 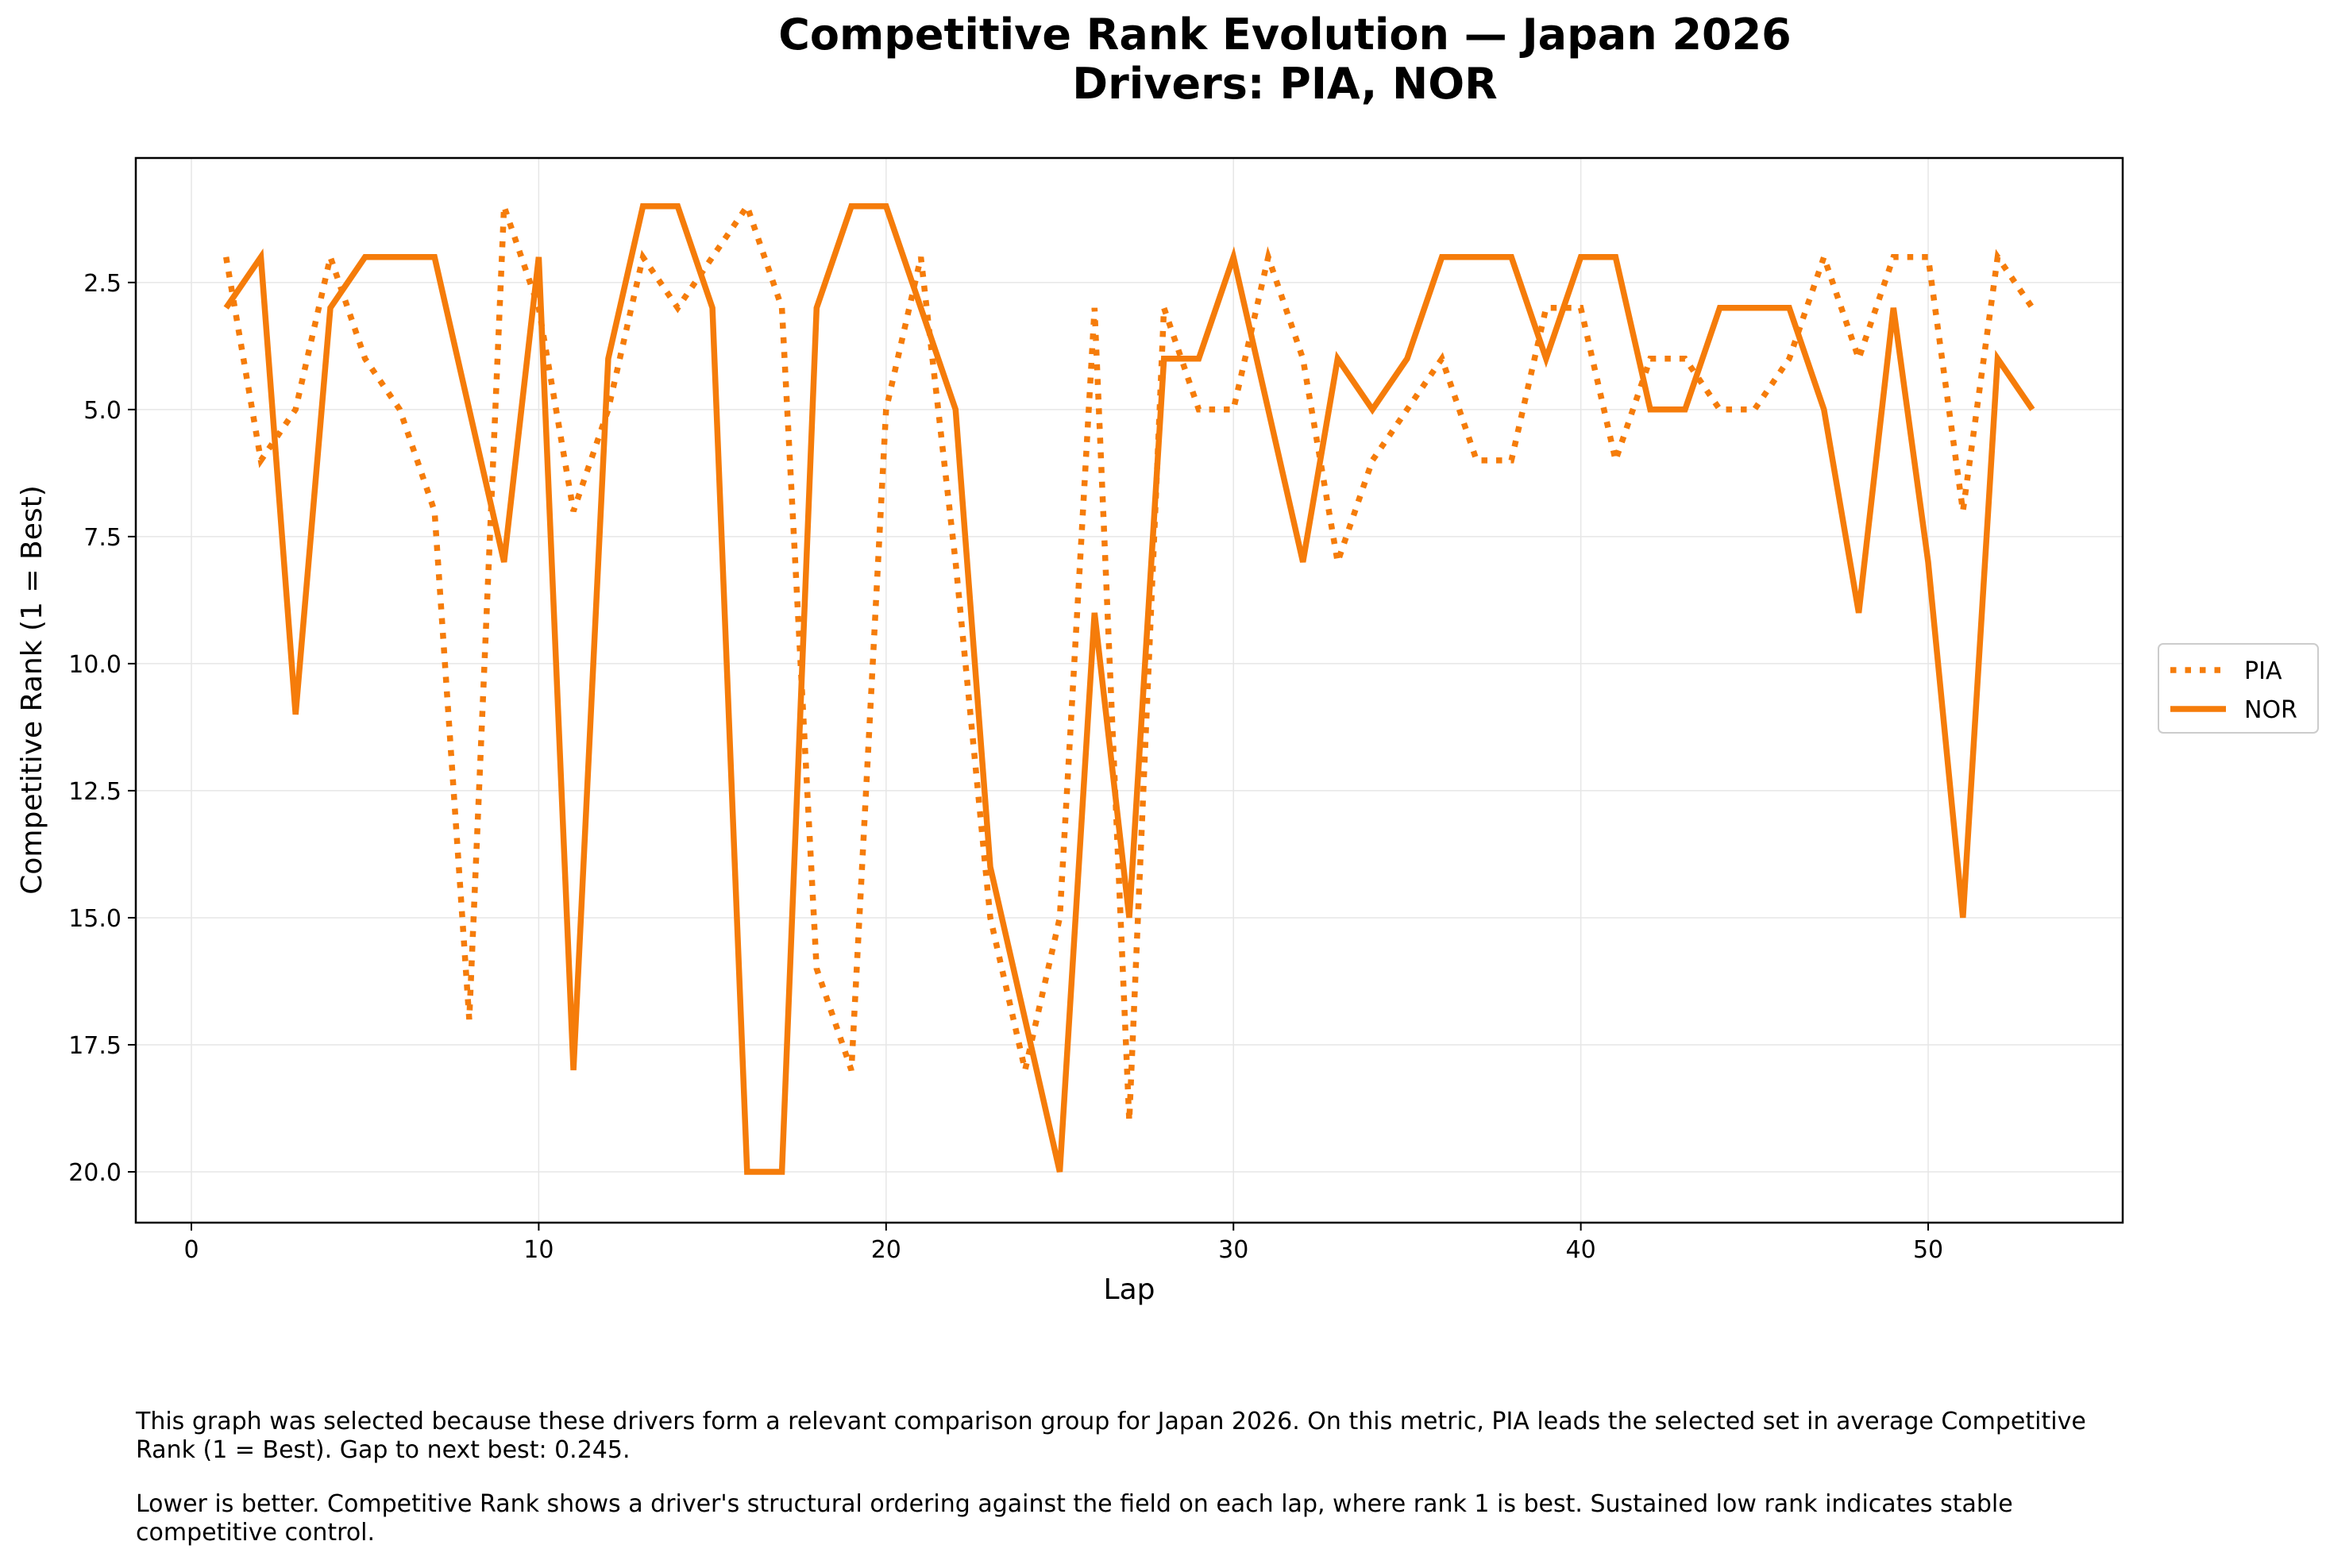 I want to click on x-tick-label: 40, so click(x=1581, y=1250).